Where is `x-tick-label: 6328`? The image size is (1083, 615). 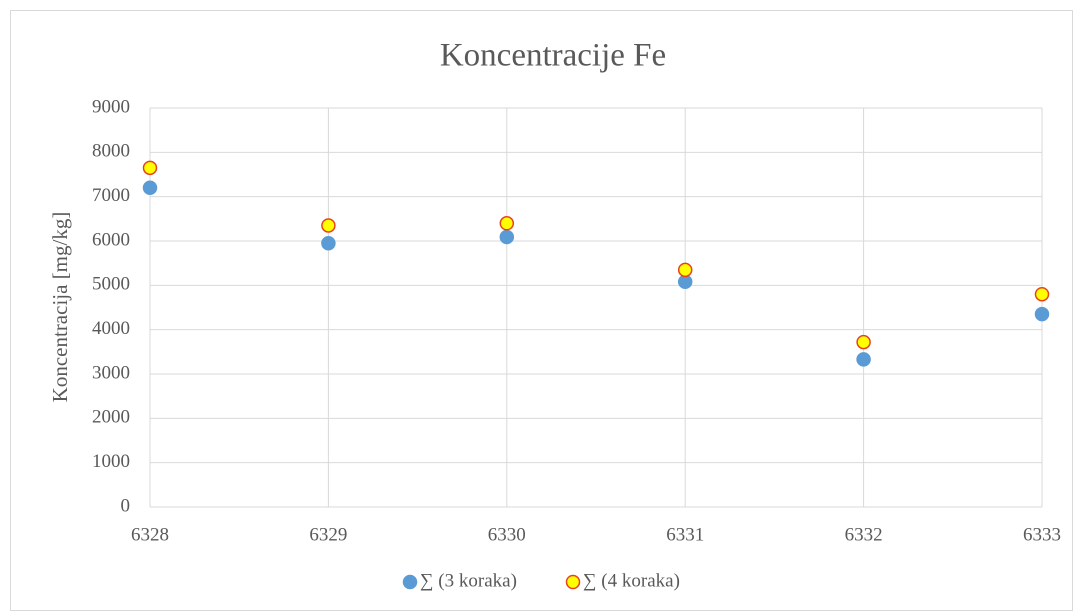 x-tick-label: 6328 is located at coordinates (150, 534).